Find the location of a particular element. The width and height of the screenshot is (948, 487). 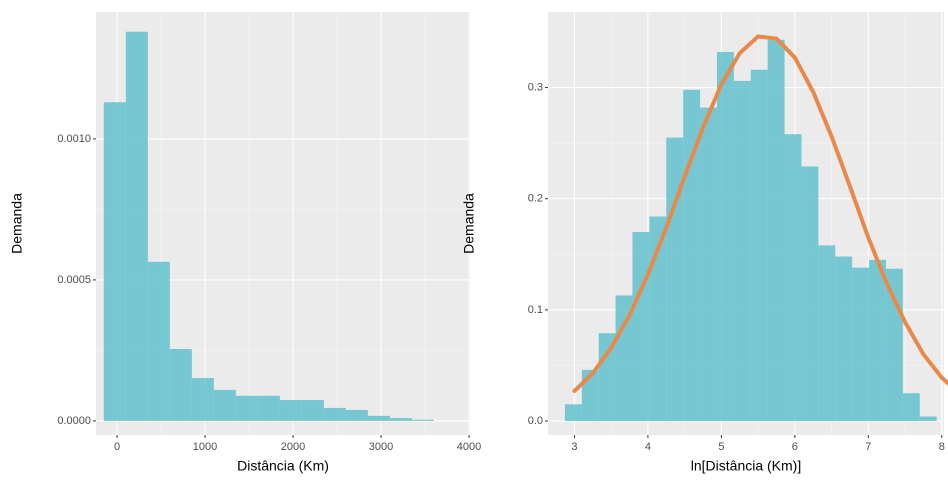

x-tick-label: 4000 is located at coordinates (469, 447).